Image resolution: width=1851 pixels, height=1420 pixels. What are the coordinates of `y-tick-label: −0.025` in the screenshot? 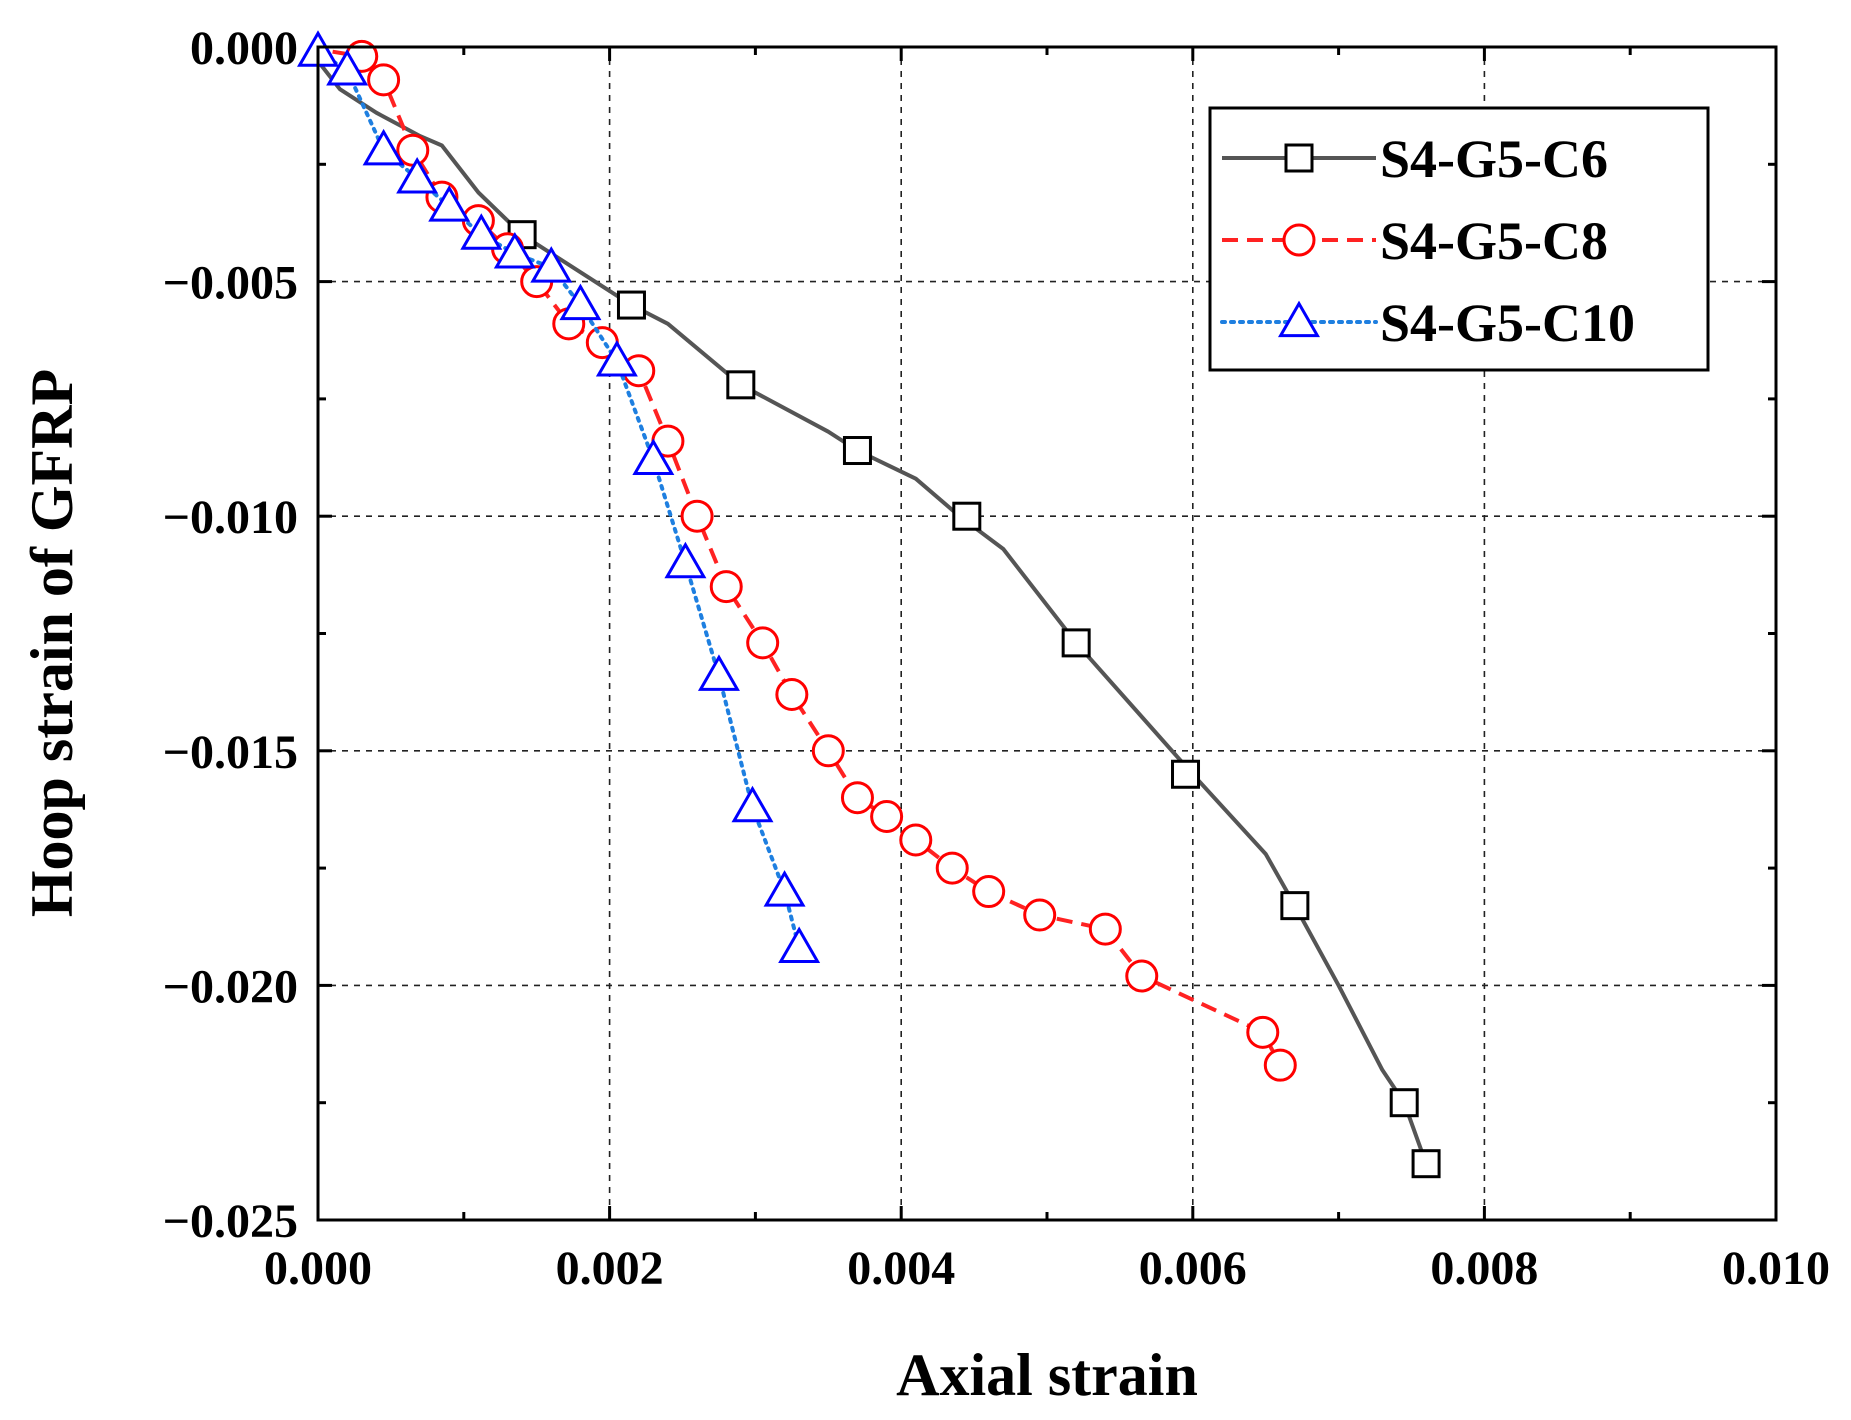 It's located at (230, 1221).